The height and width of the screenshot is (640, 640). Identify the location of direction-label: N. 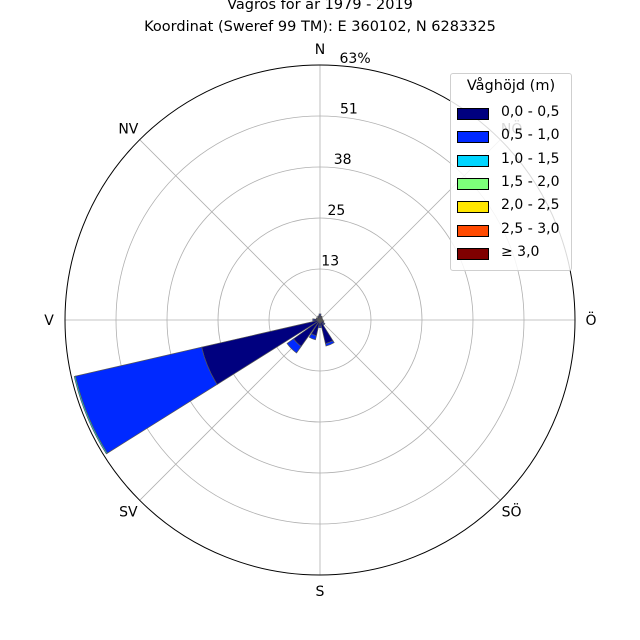
(320, 50).